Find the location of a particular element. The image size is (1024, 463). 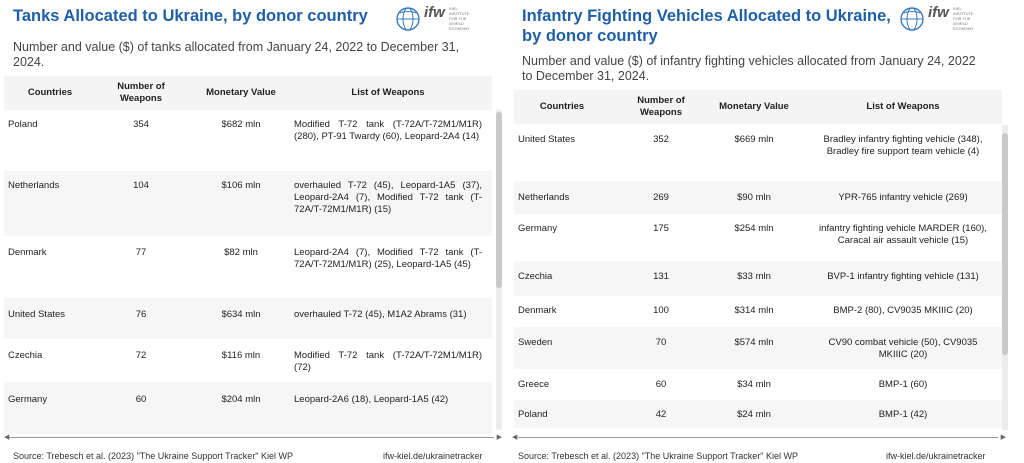

cell-country: Germany is located at coordinates (538, 228).